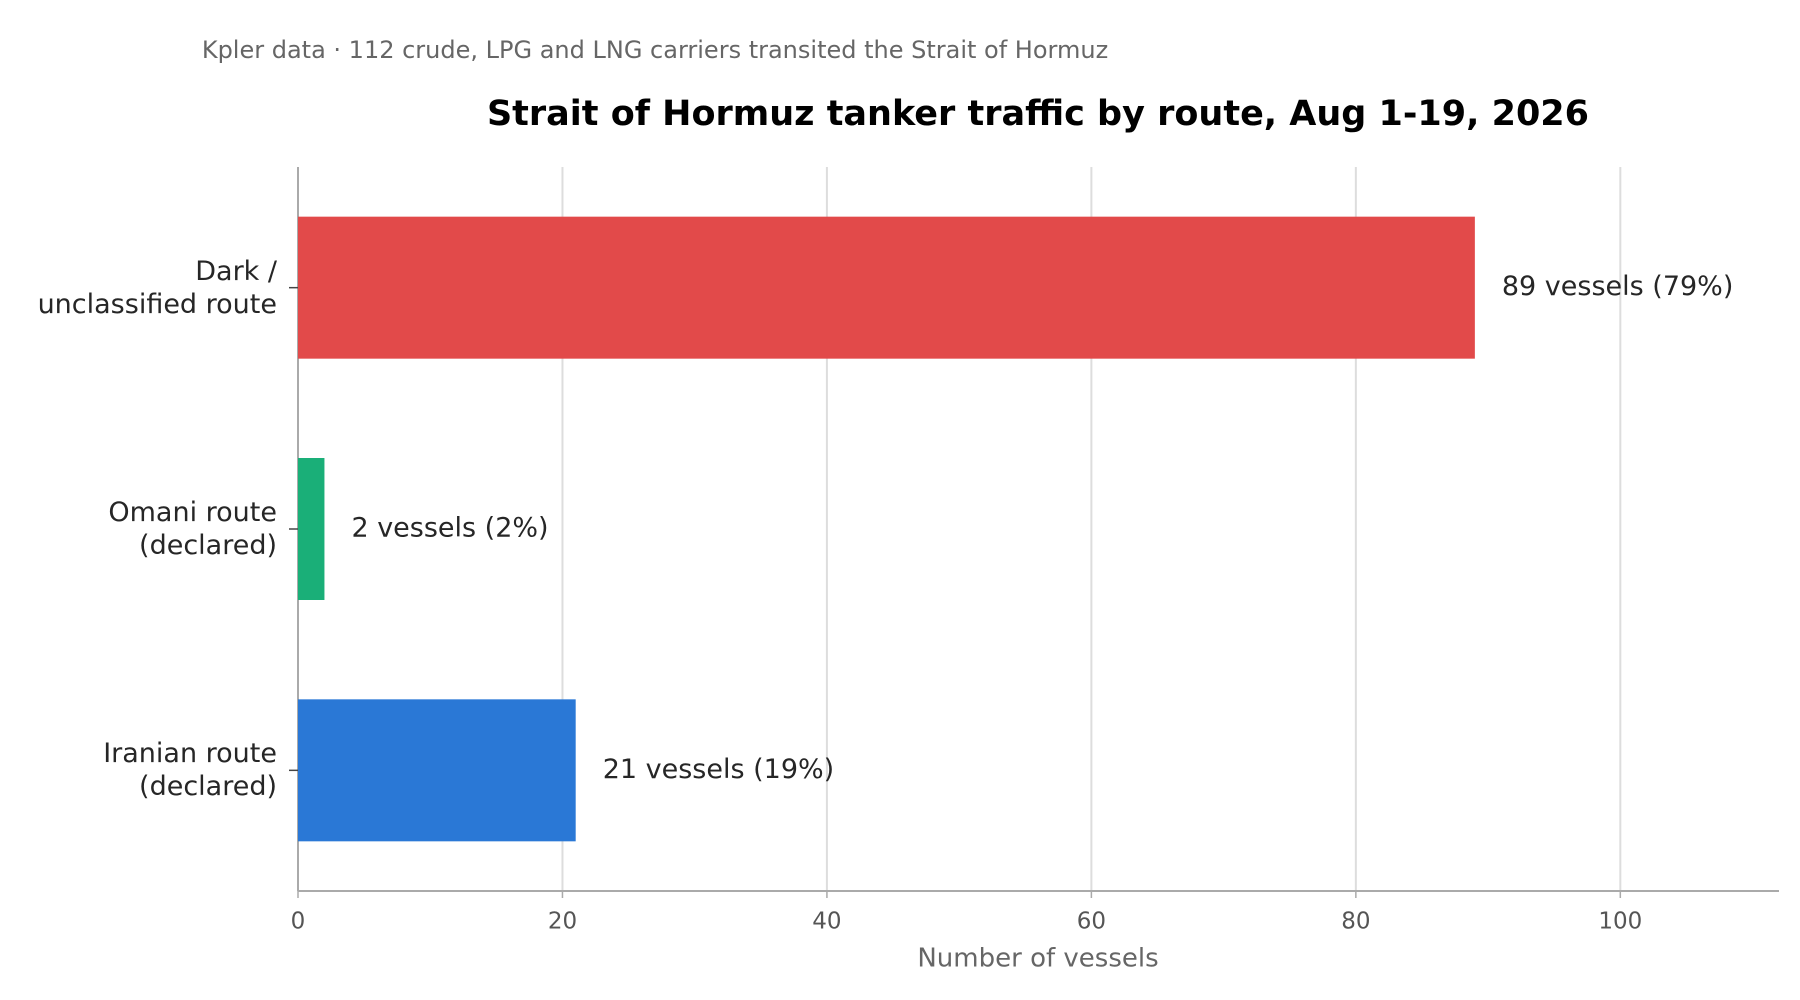 This screenshot has width=1800, height=1000. What do you see at coordinates (1091, 922) in the screenshot?
I see `x-tick-label: 60` at bounding box center [1091, 922].